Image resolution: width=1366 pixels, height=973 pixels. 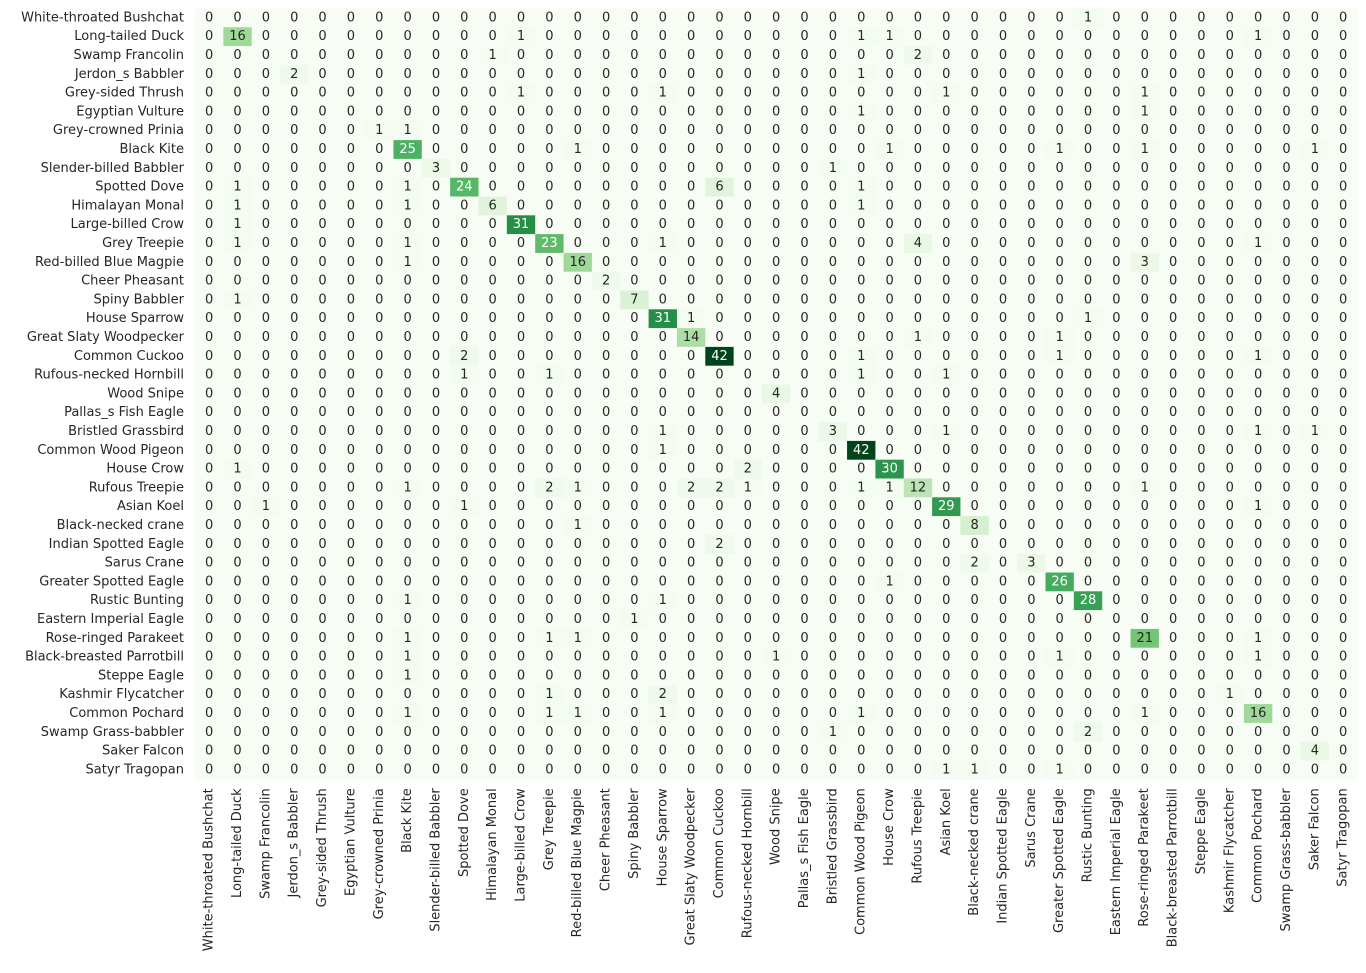 I want to click on x-tick-label: Rose-ringed Parakeet, so click(x=1144, y=857).